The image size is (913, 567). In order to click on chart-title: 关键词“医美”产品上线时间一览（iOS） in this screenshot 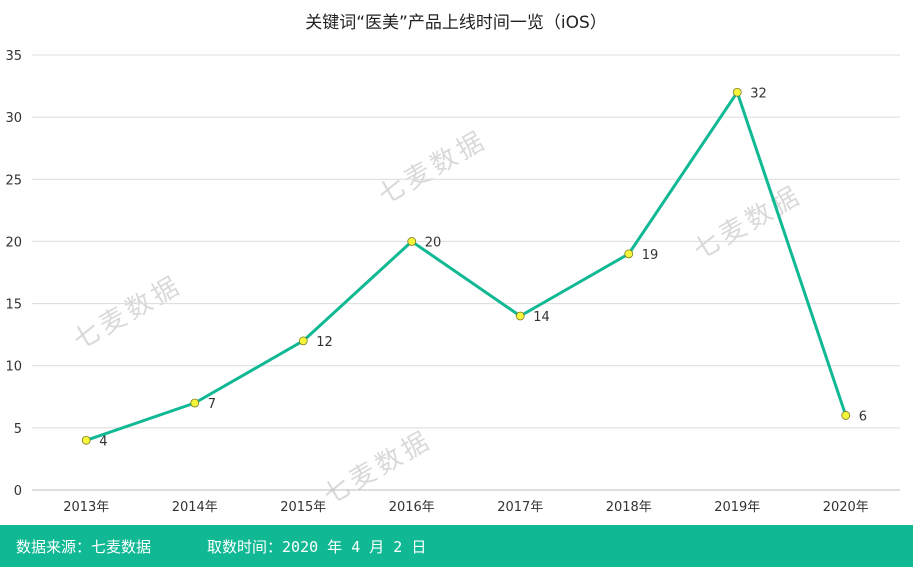, I will do `click(456, 23)`.